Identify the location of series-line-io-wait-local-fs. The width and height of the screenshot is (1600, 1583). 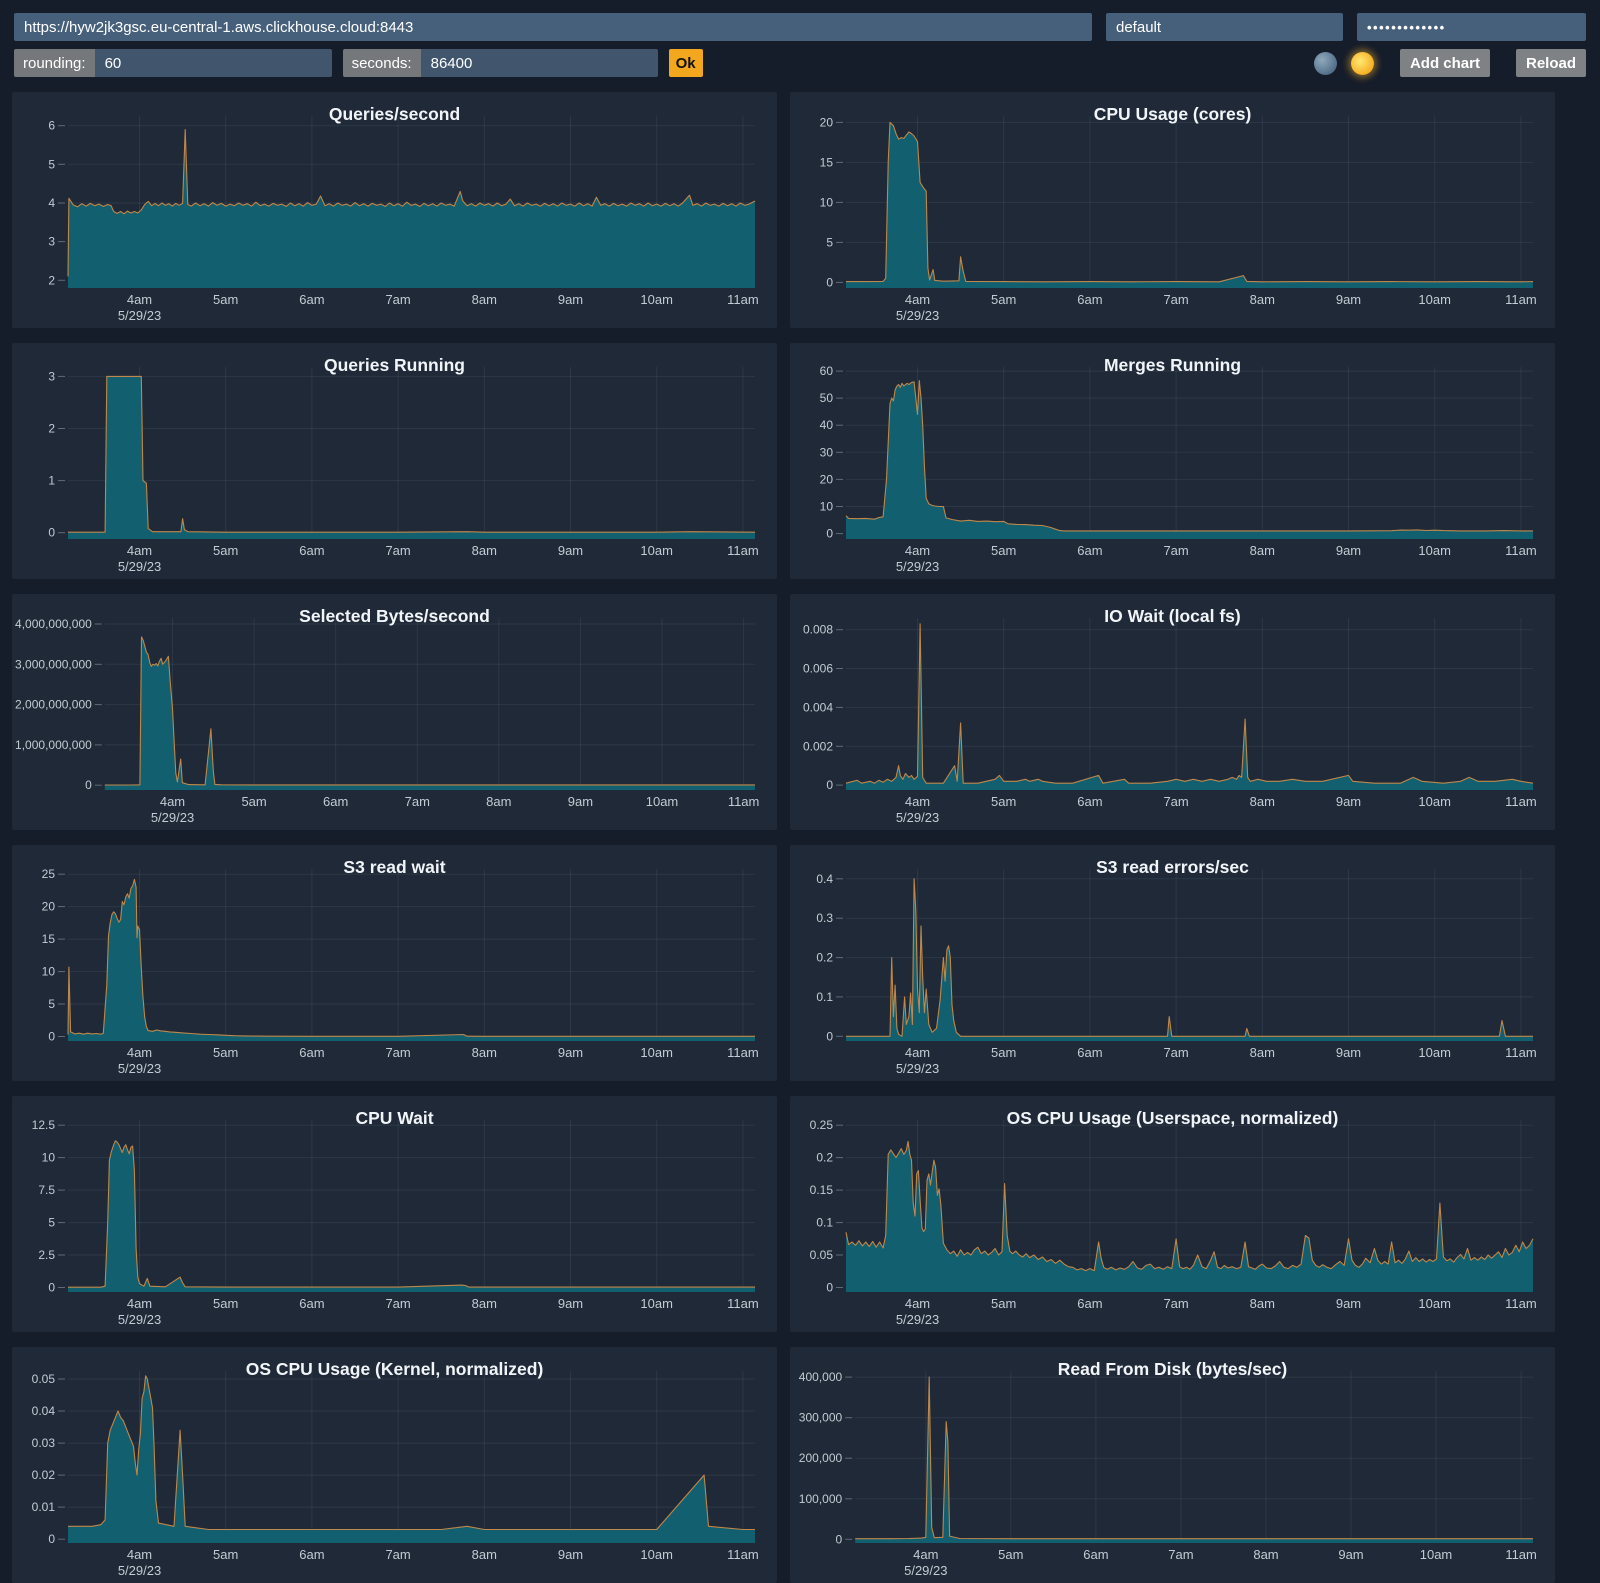
(1189, 703).